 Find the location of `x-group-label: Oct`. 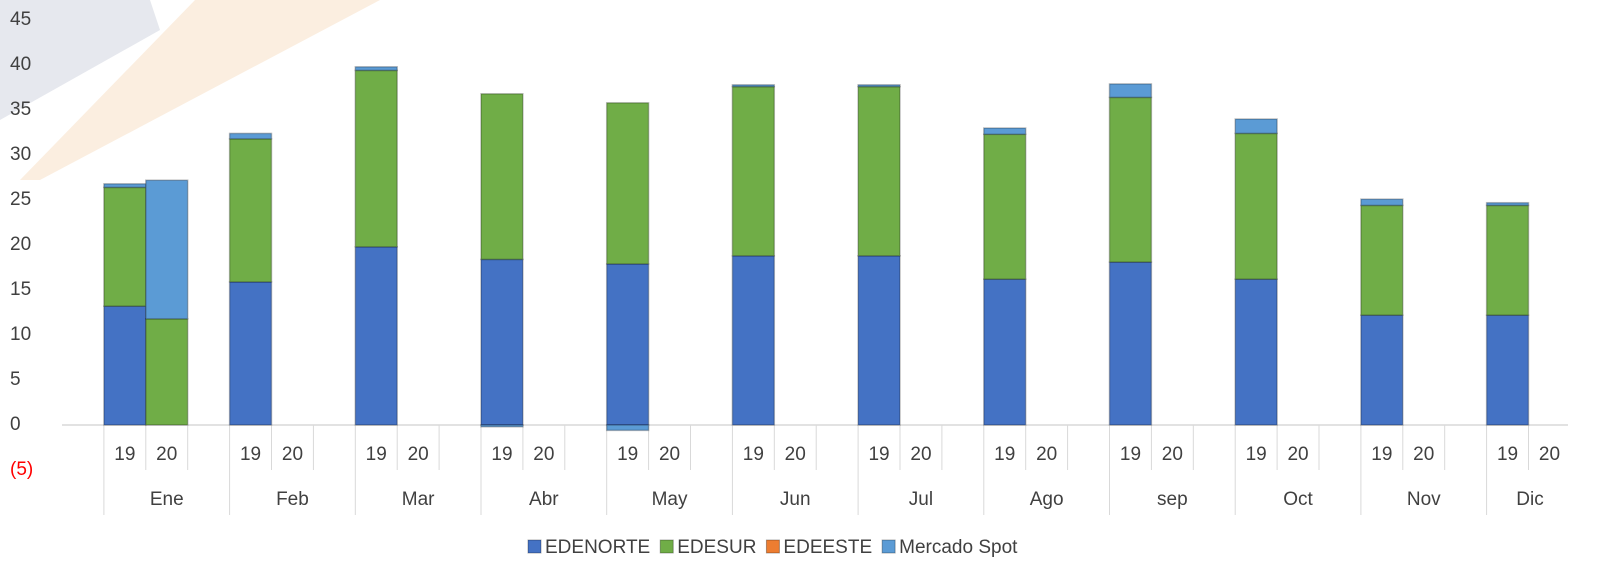

x-group-label: Oct is located at coordinates (1298, 499).